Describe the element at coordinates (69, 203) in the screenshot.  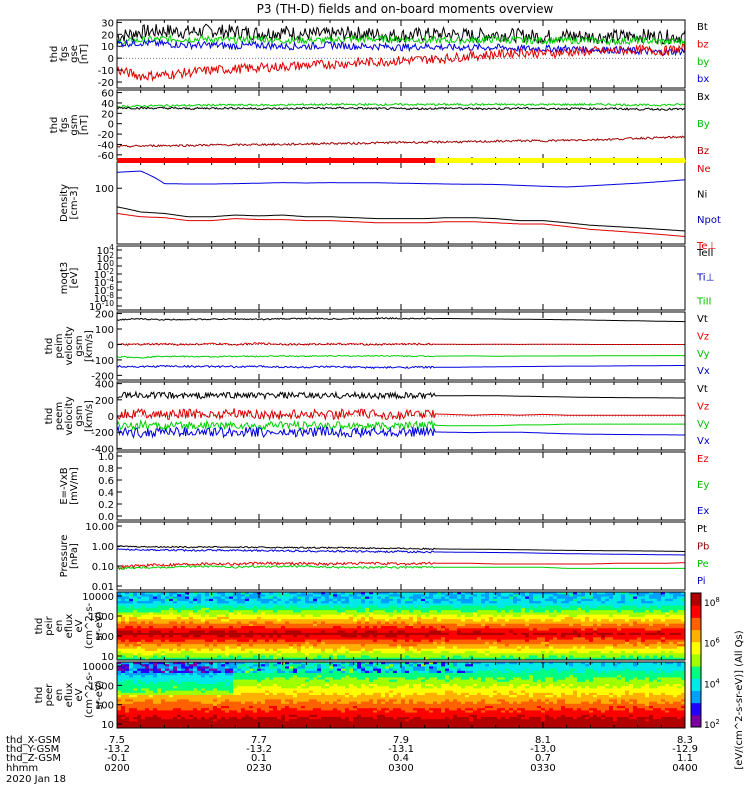
I see `ylabel-density: Density [cm-3]` at that location.